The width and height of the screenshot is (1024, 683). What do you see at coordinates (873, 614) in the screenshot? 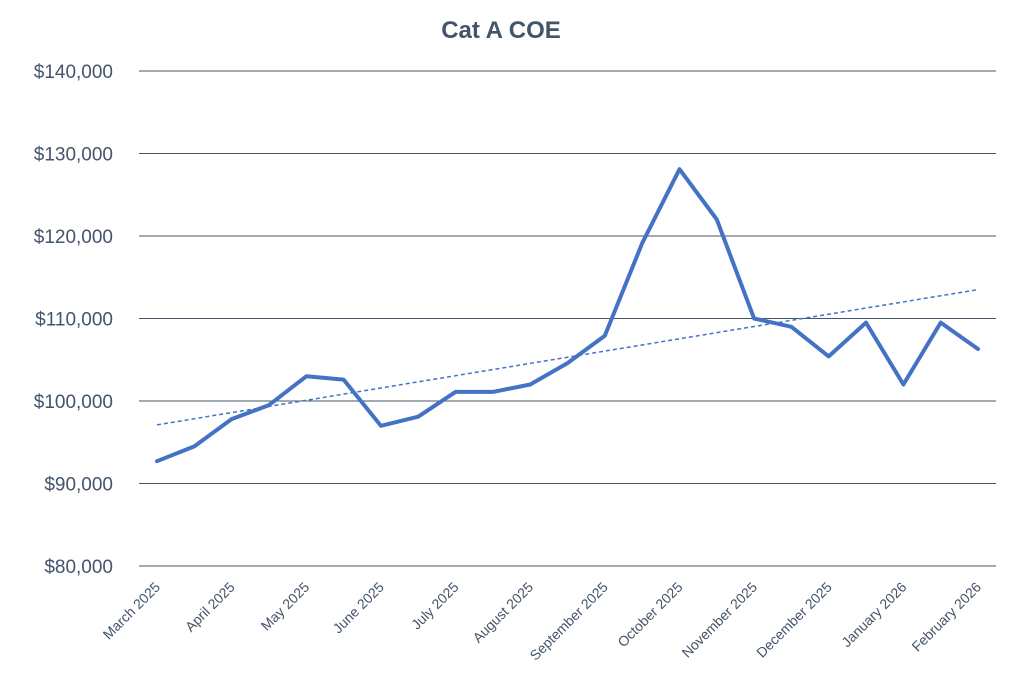
I see `x-tick-label: January 2026` at bounding box center [873, 614].